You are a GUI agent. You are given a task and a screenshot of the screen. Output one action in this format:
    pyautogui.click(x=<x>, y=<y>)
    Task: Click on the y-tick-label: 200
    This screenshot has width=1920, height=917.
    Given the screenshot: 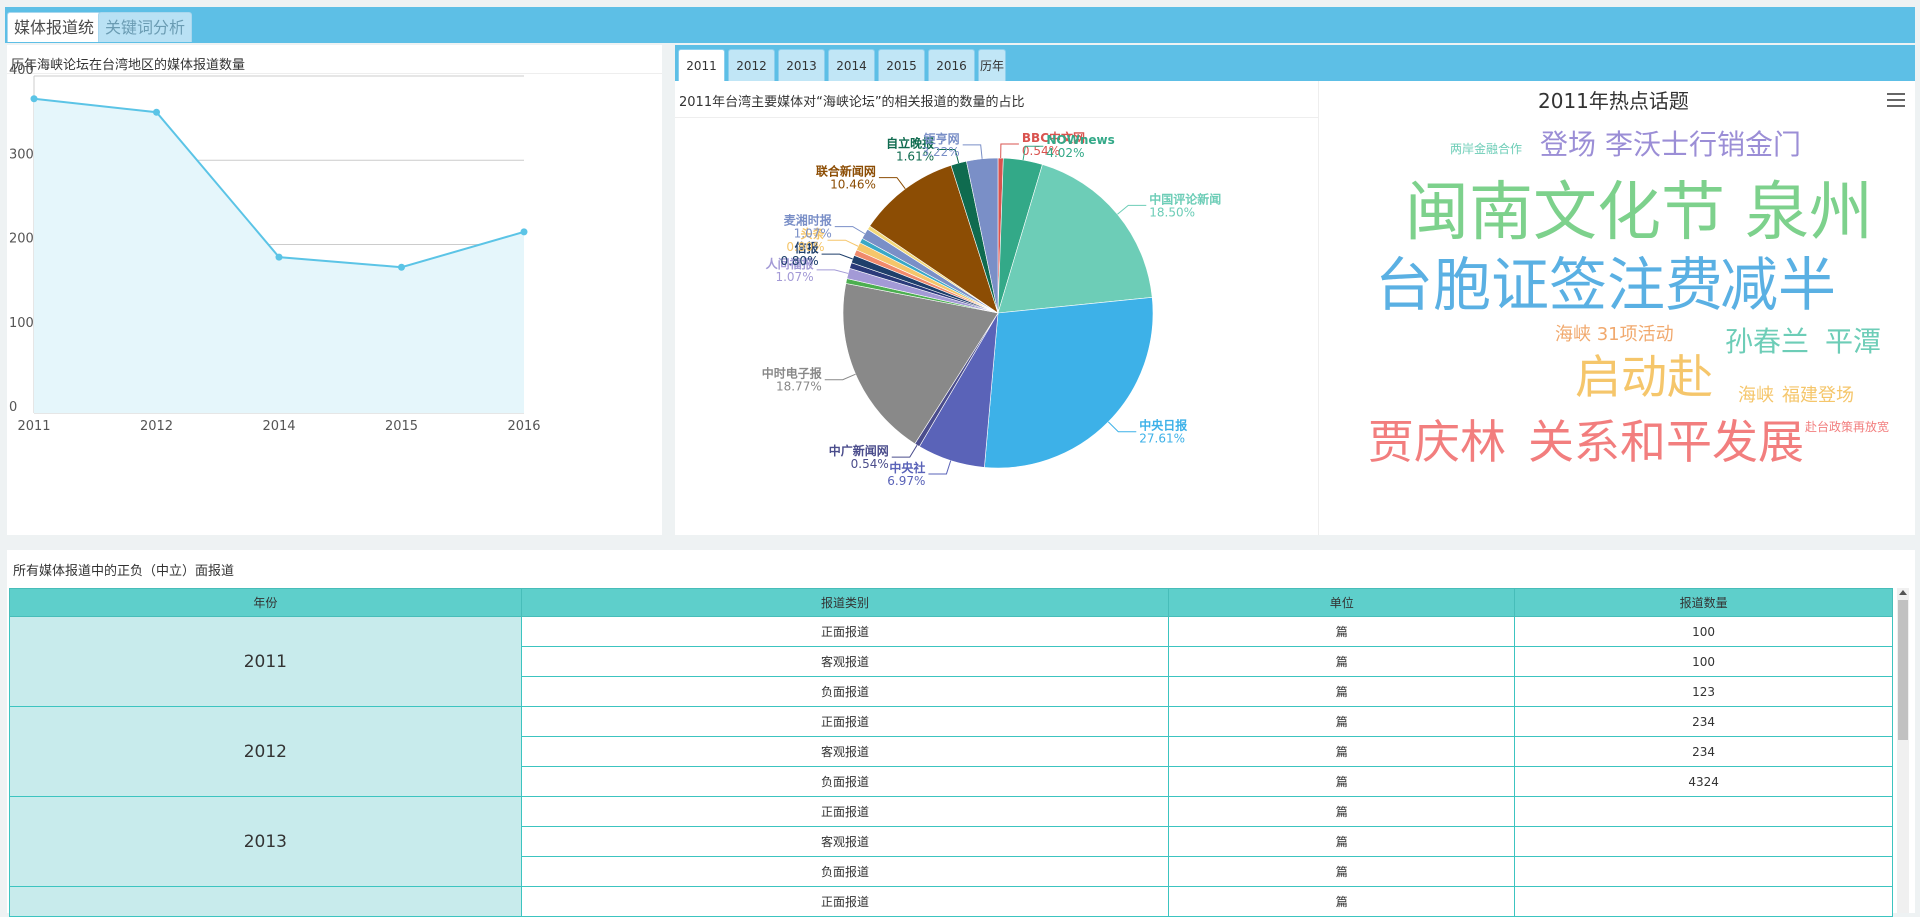 What is the action you would take?
    pyautogui.click(x=21, y=239)
    